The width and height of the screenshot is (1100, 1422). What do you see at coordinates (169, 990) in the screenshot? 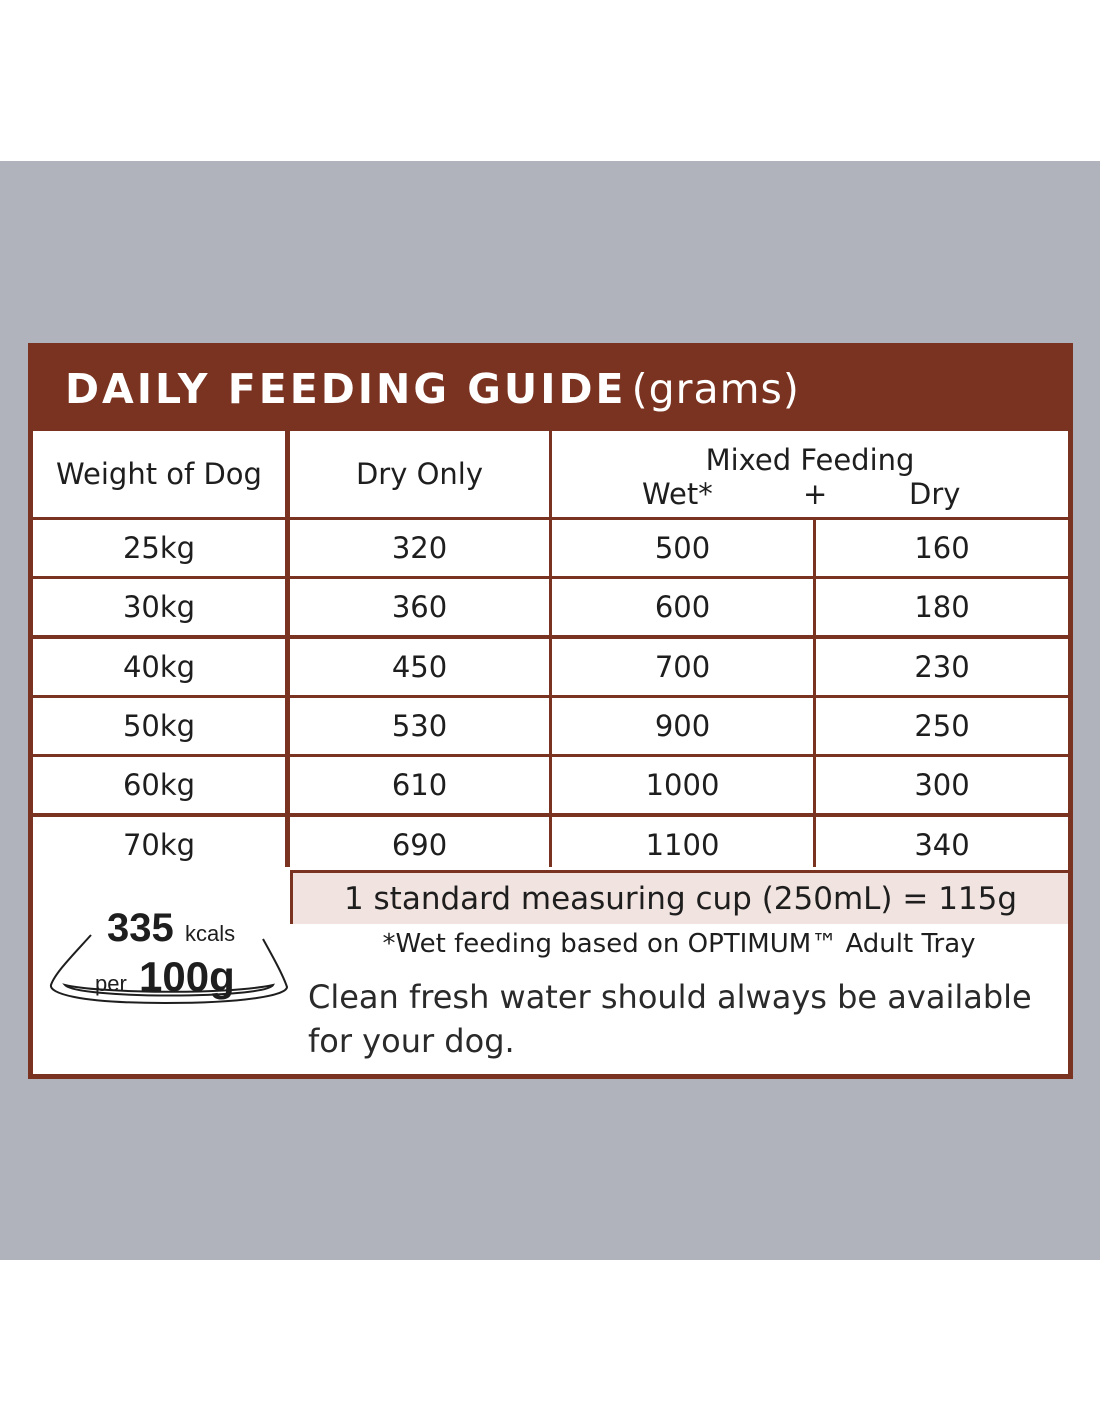
I see `bowl-rim-icon` at bounding box center [169, 990].